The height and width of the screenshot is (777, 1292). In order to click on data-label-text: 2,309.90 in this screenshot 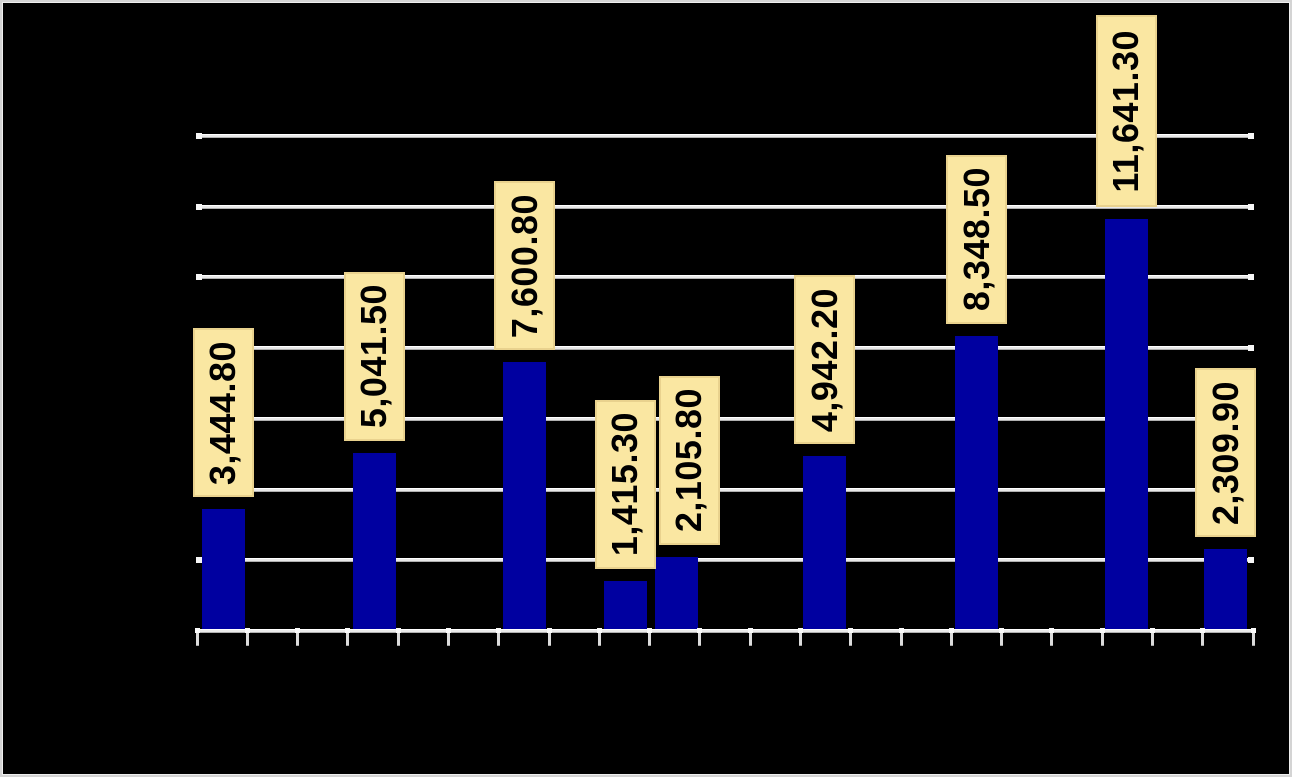, I will do `click(1225, 452)`.